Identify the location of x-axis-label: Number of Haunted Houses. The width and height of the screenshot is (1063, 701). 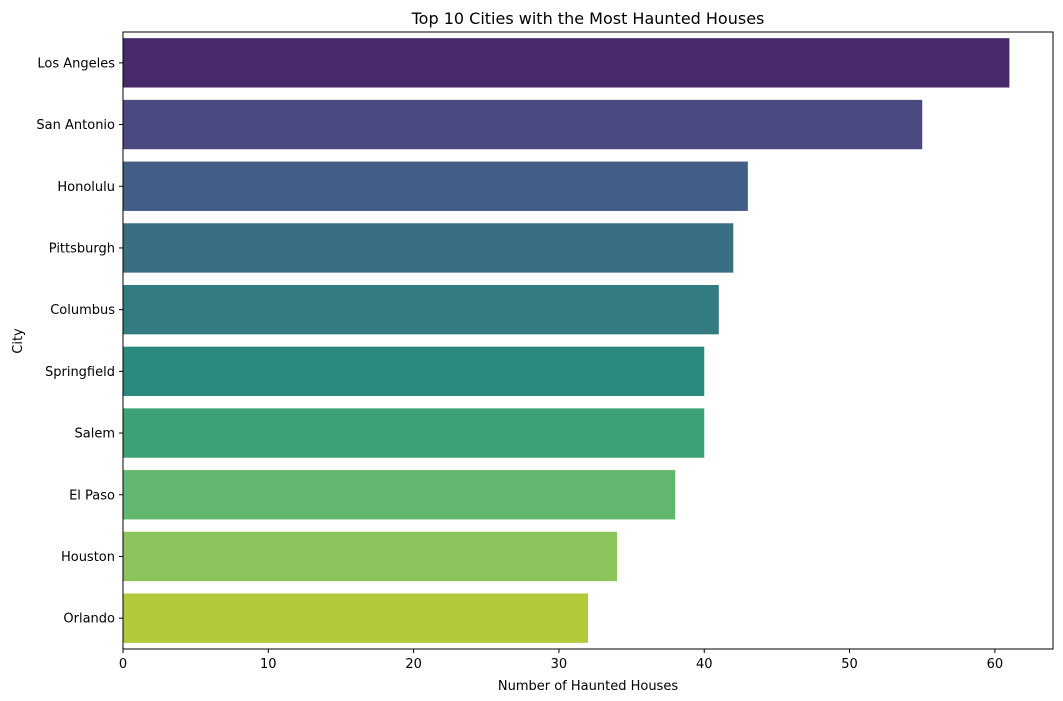
(588, 686).